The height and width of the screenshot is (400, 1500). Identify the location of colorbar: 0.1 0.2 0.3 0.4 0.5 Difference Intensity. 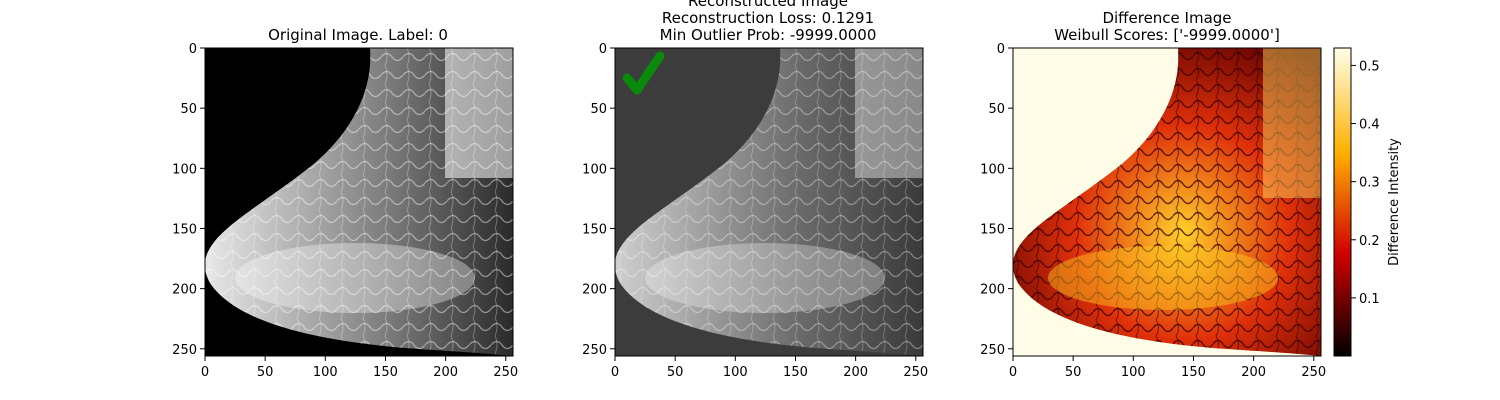
(1367, 202).